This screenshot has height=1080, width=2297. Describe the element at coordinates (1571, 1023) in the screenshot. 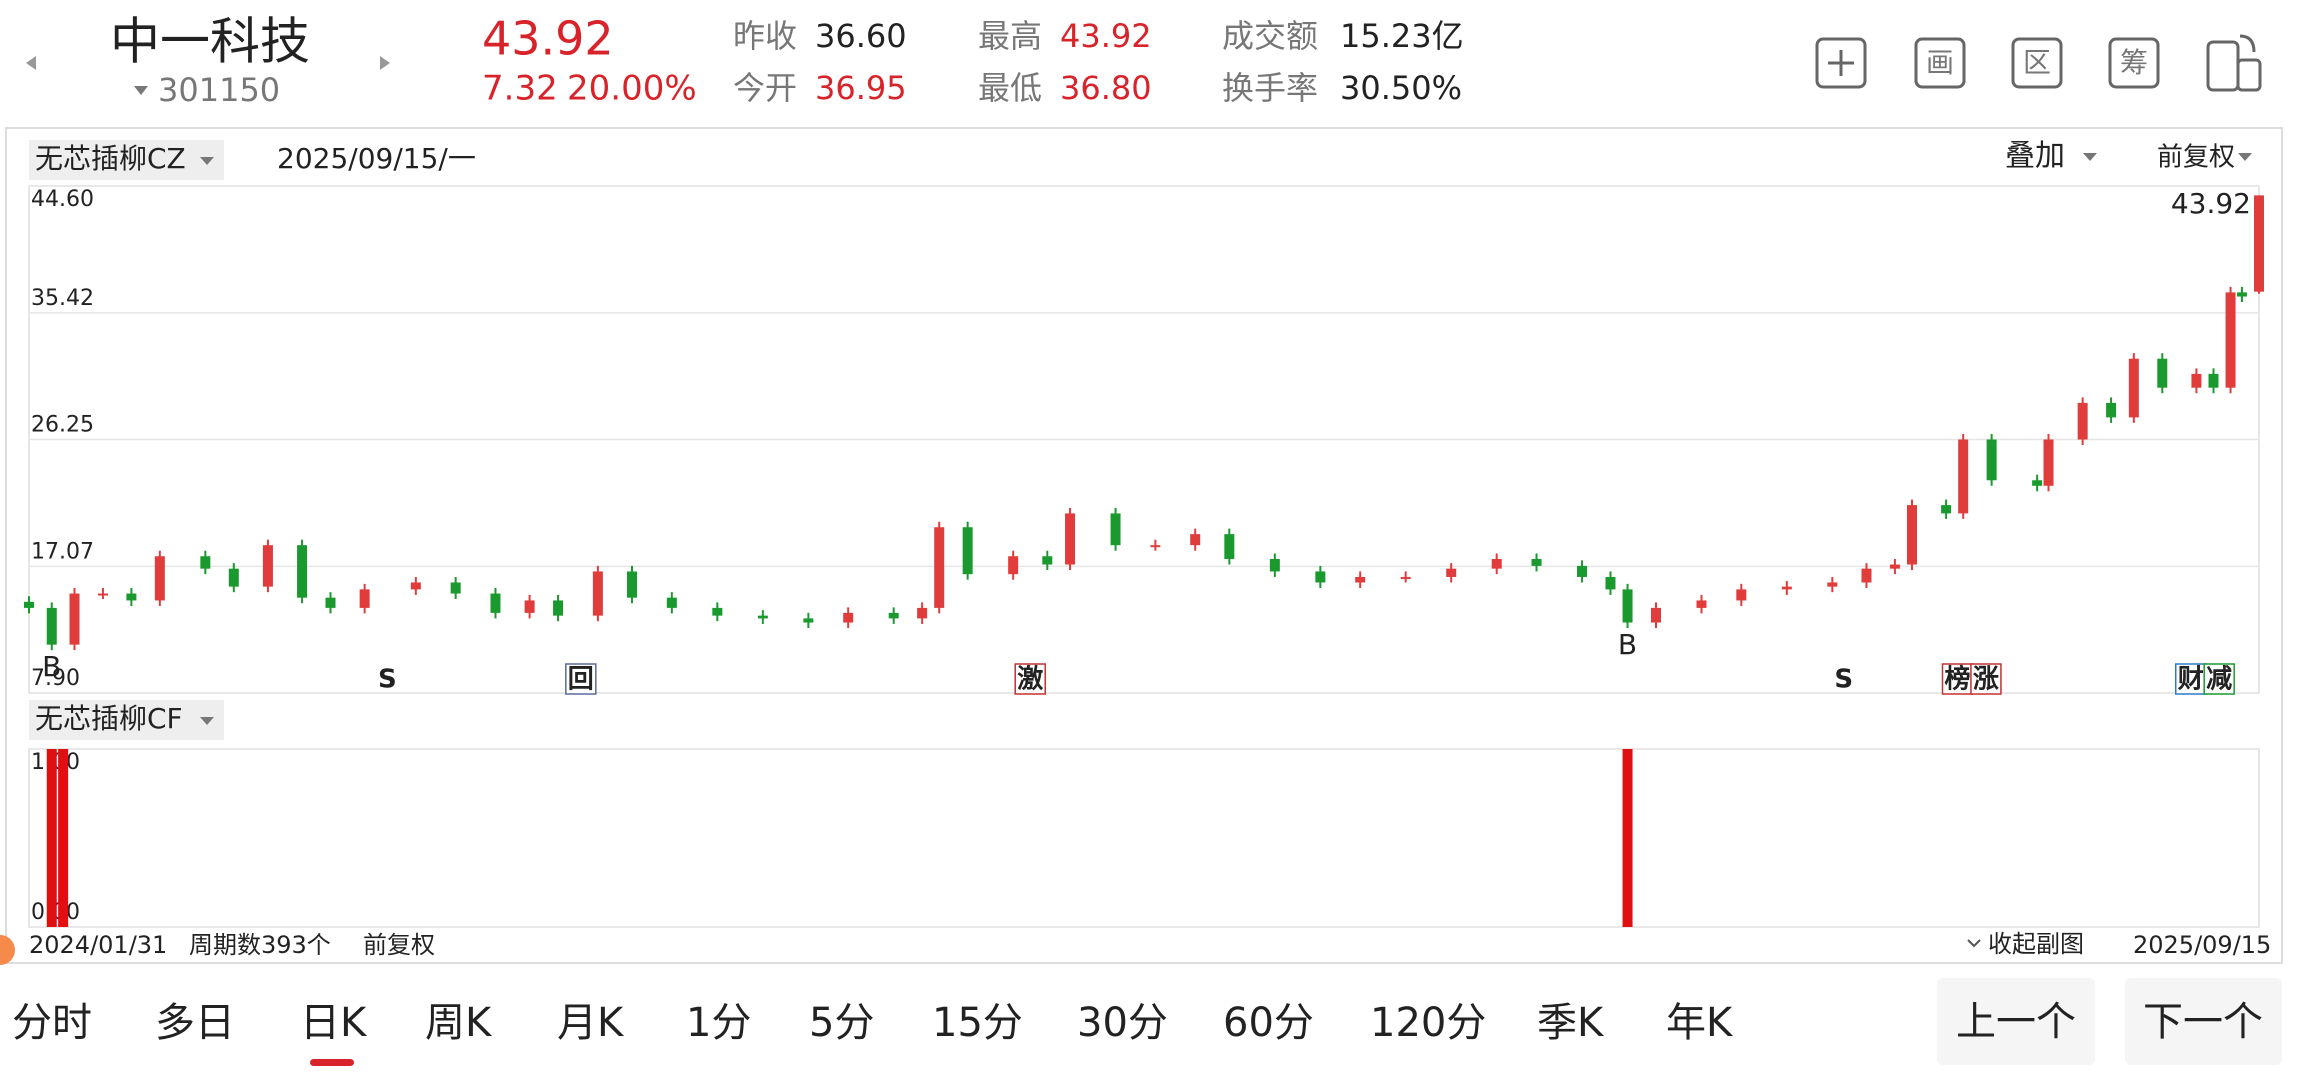

I see `tab: 季K` at that location.